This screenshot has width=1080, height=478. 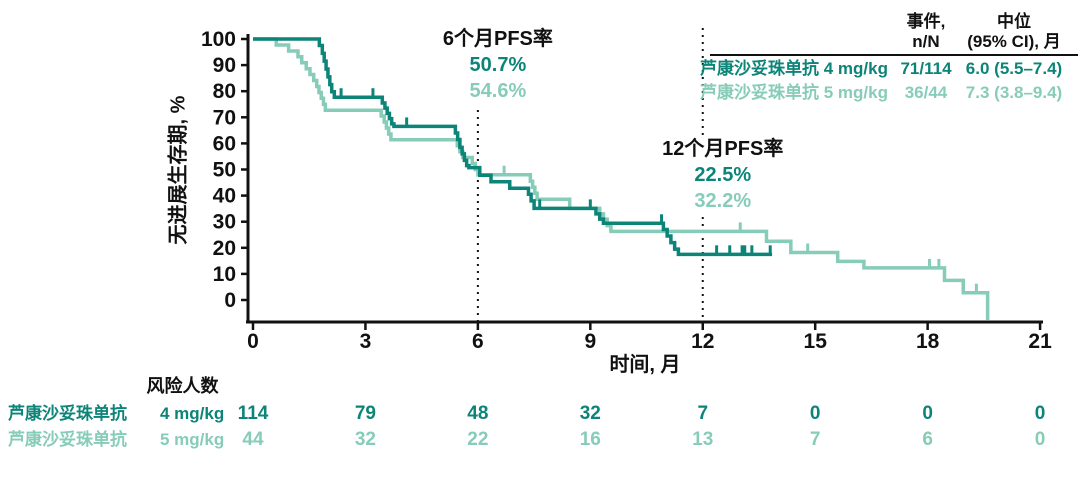 I want to click on legend-events-value: 36/44, so click(x=926, y=92).